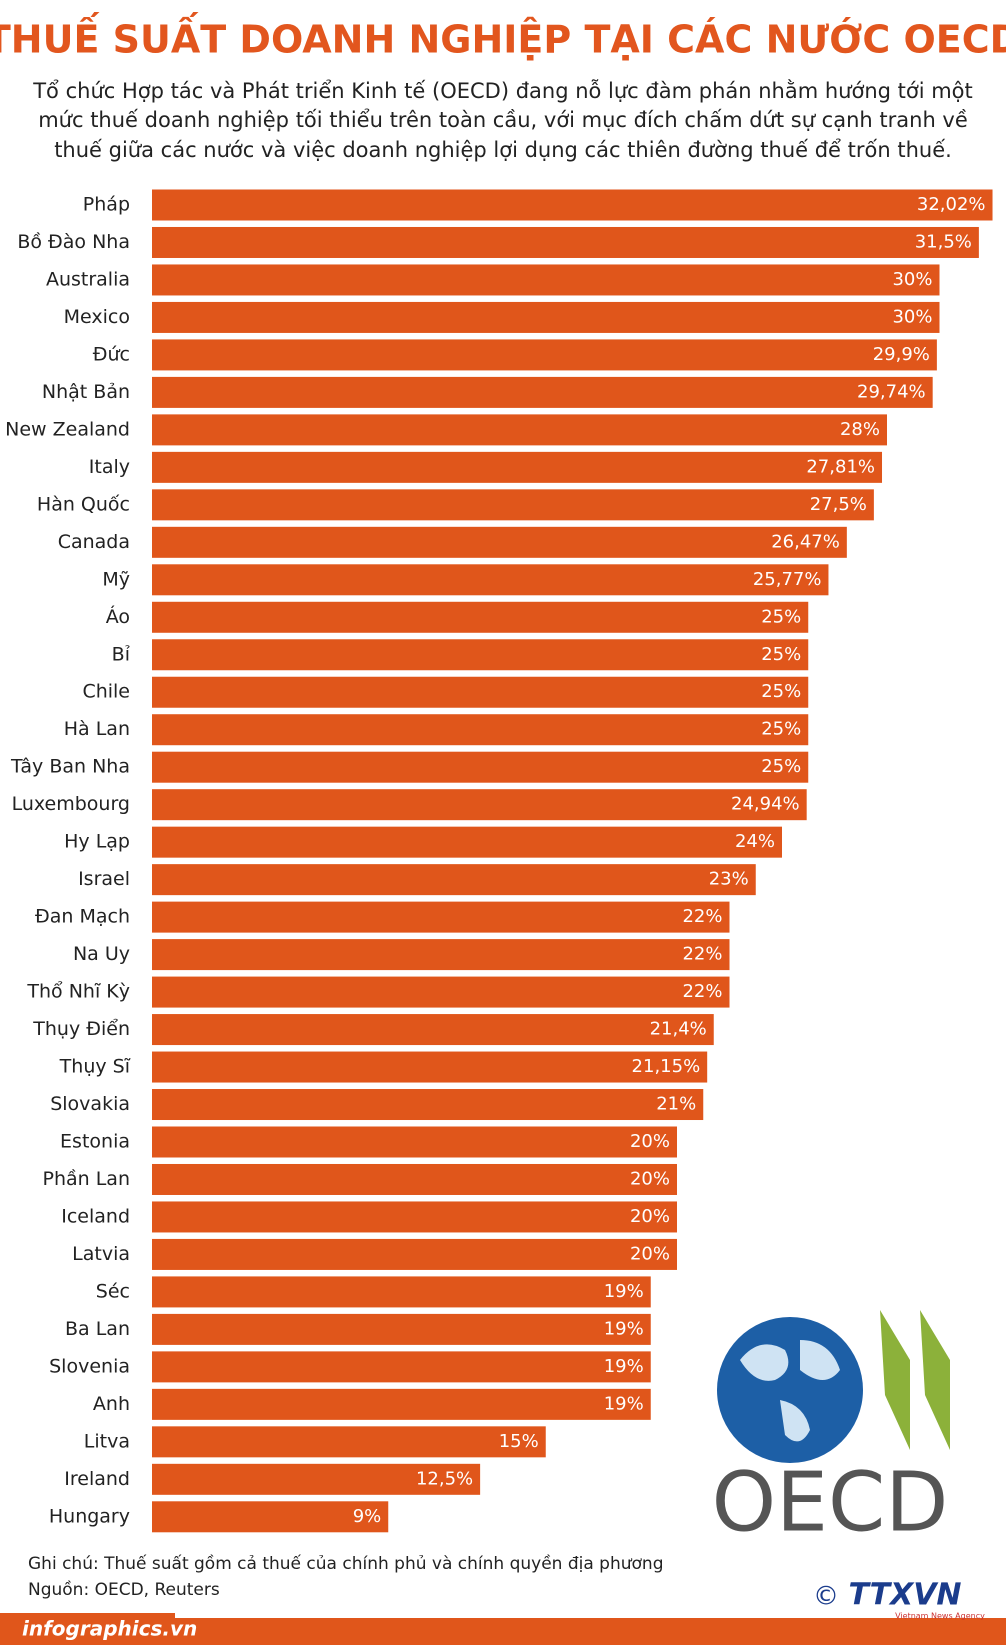  What do you see at coordinates (765, 804) in the screenshot?
I see `value-label: 24,94%` at bounding box center [765, 804].